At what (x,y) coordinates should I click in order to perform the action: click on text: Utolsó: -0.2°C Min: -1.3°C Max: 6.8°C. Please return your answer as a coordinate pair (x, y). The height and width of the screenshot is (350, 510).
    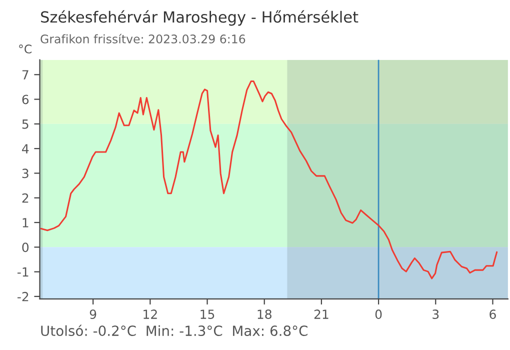
    Looking at the image, I should click on (174, 330).